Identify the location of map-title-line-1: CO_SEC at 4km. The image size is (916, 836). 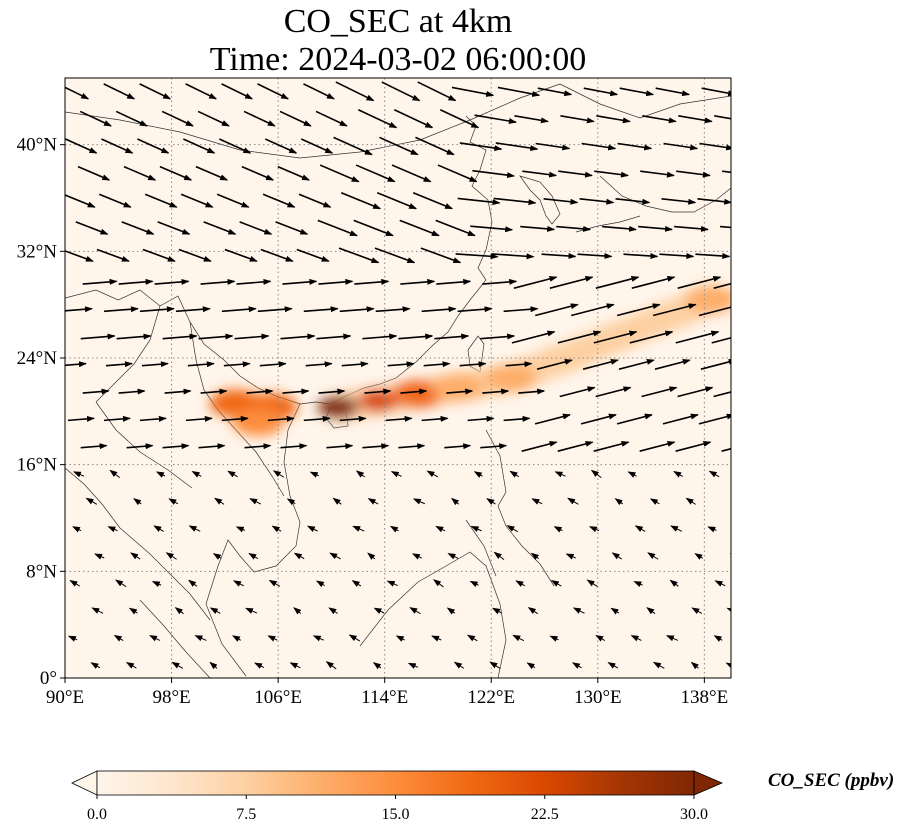
(398, 21).